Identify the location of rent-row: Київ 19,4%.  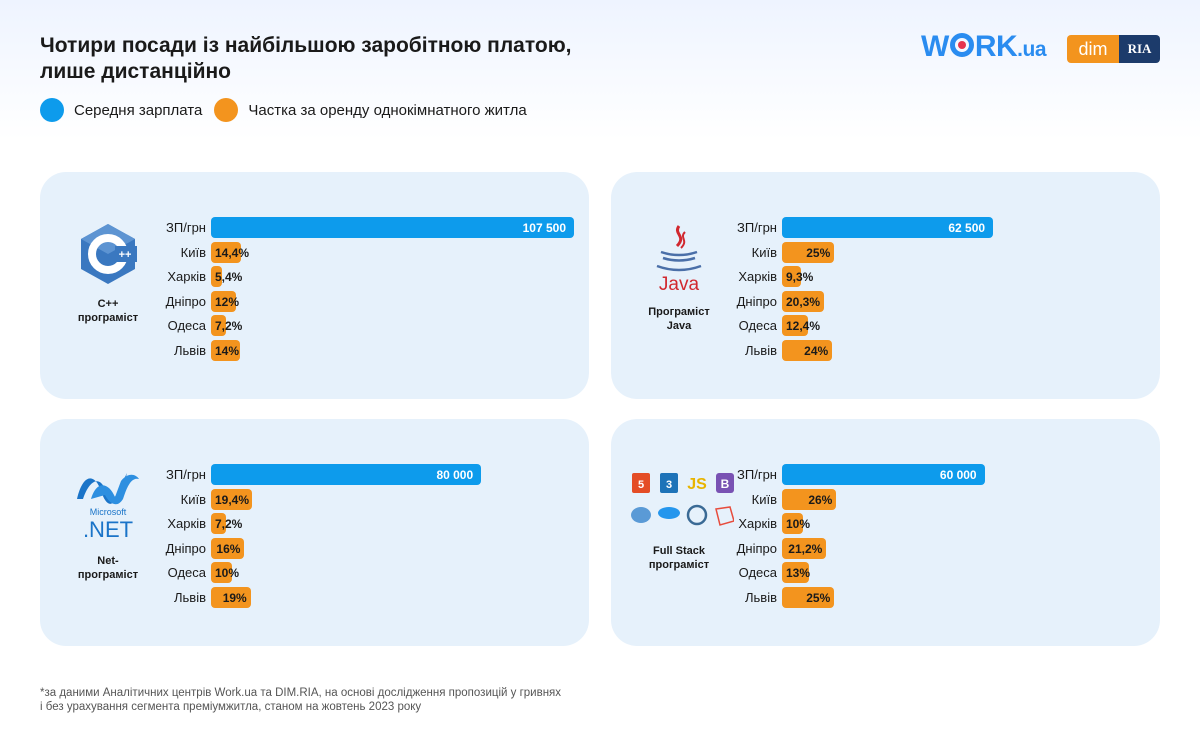
(314, 499).